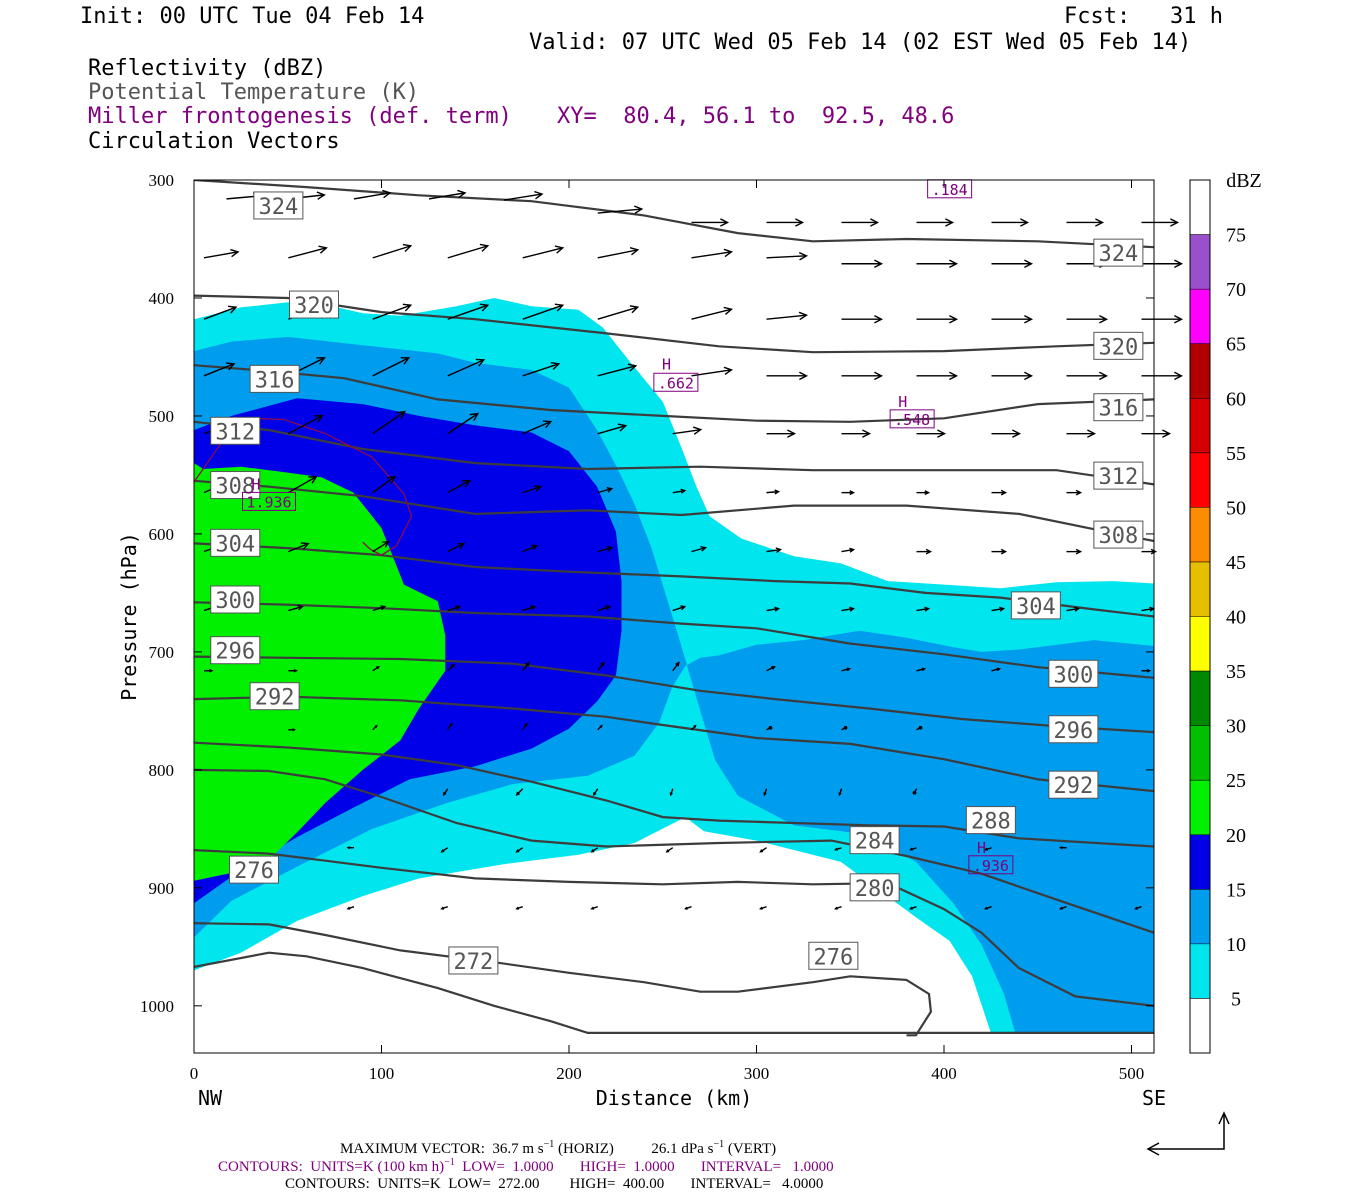 The image size is (1350, 1200). Describe the element at coordinates (1236, 563) in the screenshot. I see `colorbar-label: 45` at that location.